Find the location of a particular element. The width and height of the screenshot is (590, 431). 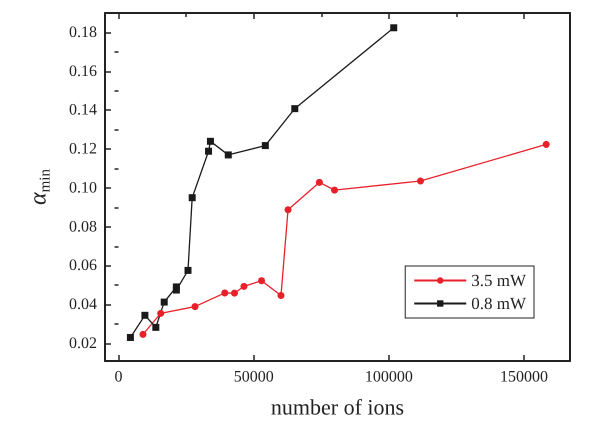

x-tick-label: 0 is located at coordinates (118, 377).